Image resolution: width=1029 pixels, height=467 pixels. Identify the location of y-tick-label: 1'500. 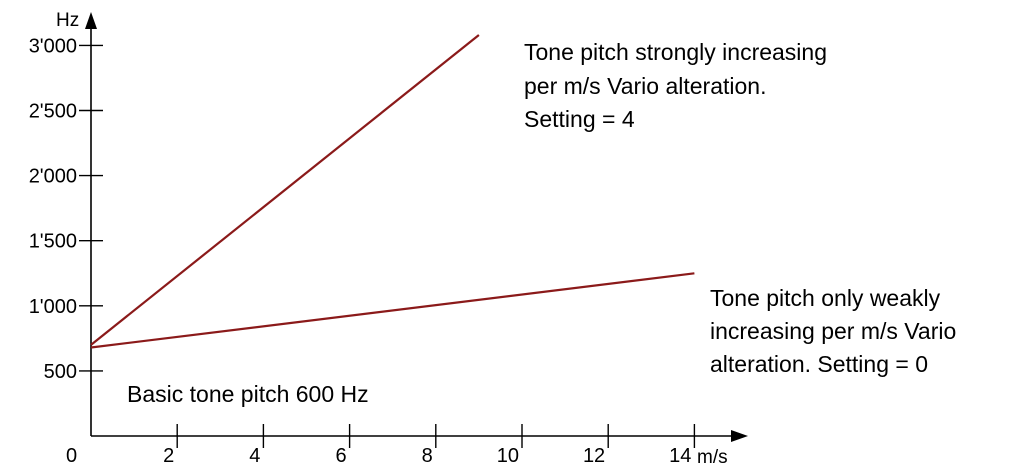
(53, 242).